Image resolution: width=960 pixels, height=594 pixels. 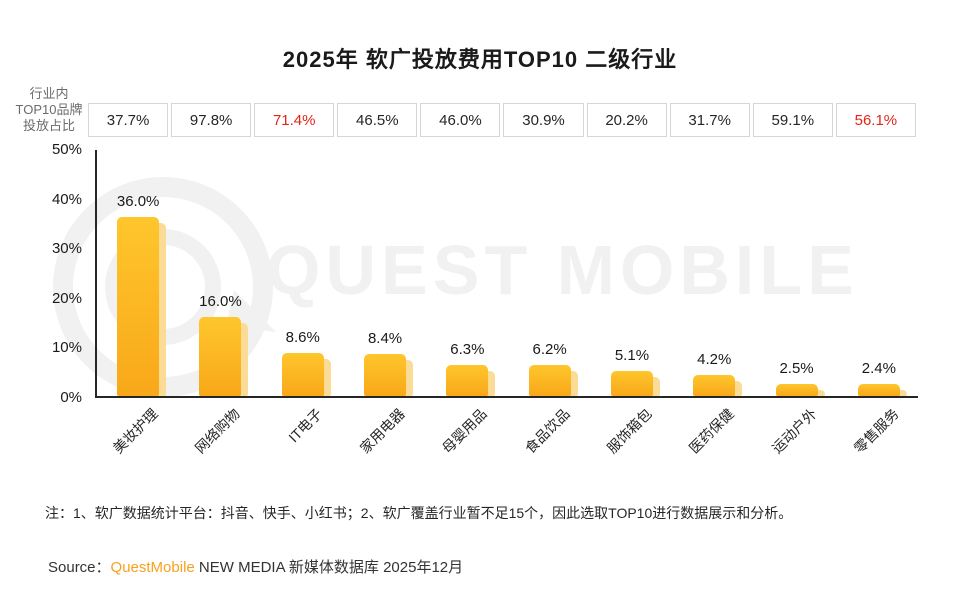 What do you see at coordinates (543, 120) in the screenshot?
I see `top10-share-cell: 30.9%` at bounding box center [543, 120].